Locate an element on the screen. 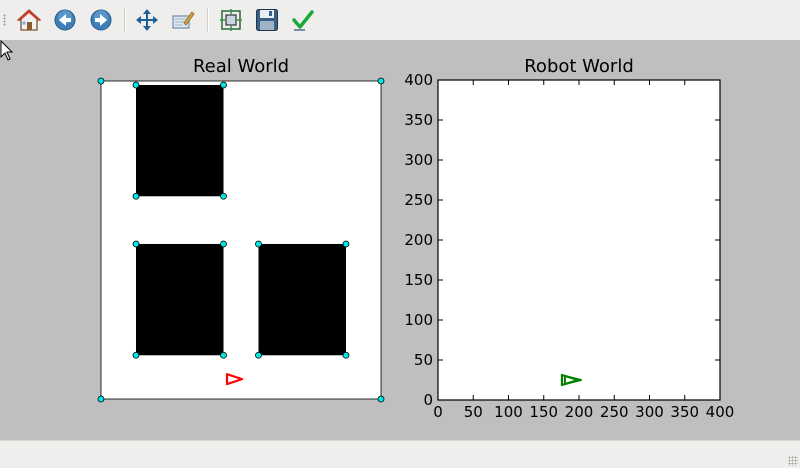 This screenshot has height=468, width=800. zoom-button is located at coordinates (183, 20).